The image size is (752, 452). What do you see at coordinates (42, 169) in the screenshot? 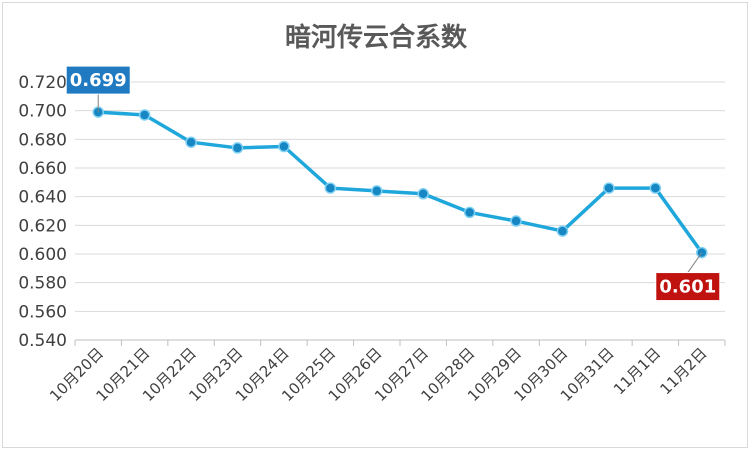
I see `y-tick-label: 0.660` at bounding box center [42, 169].